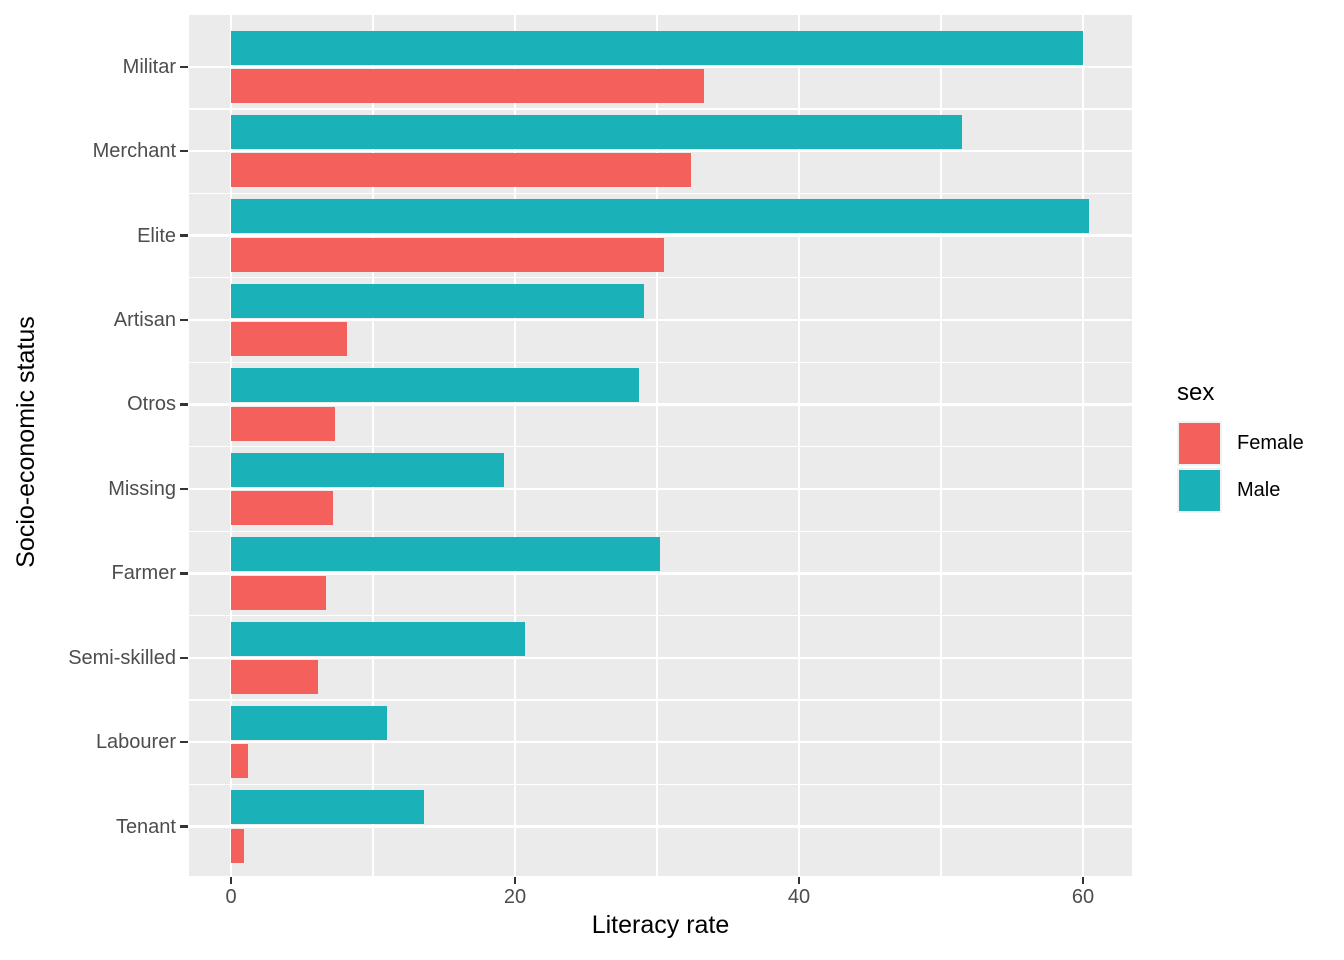  Describe the element at coordinates (149, 66) in the screenshot. I see `y-axis-label-militar: Militar` at that location.